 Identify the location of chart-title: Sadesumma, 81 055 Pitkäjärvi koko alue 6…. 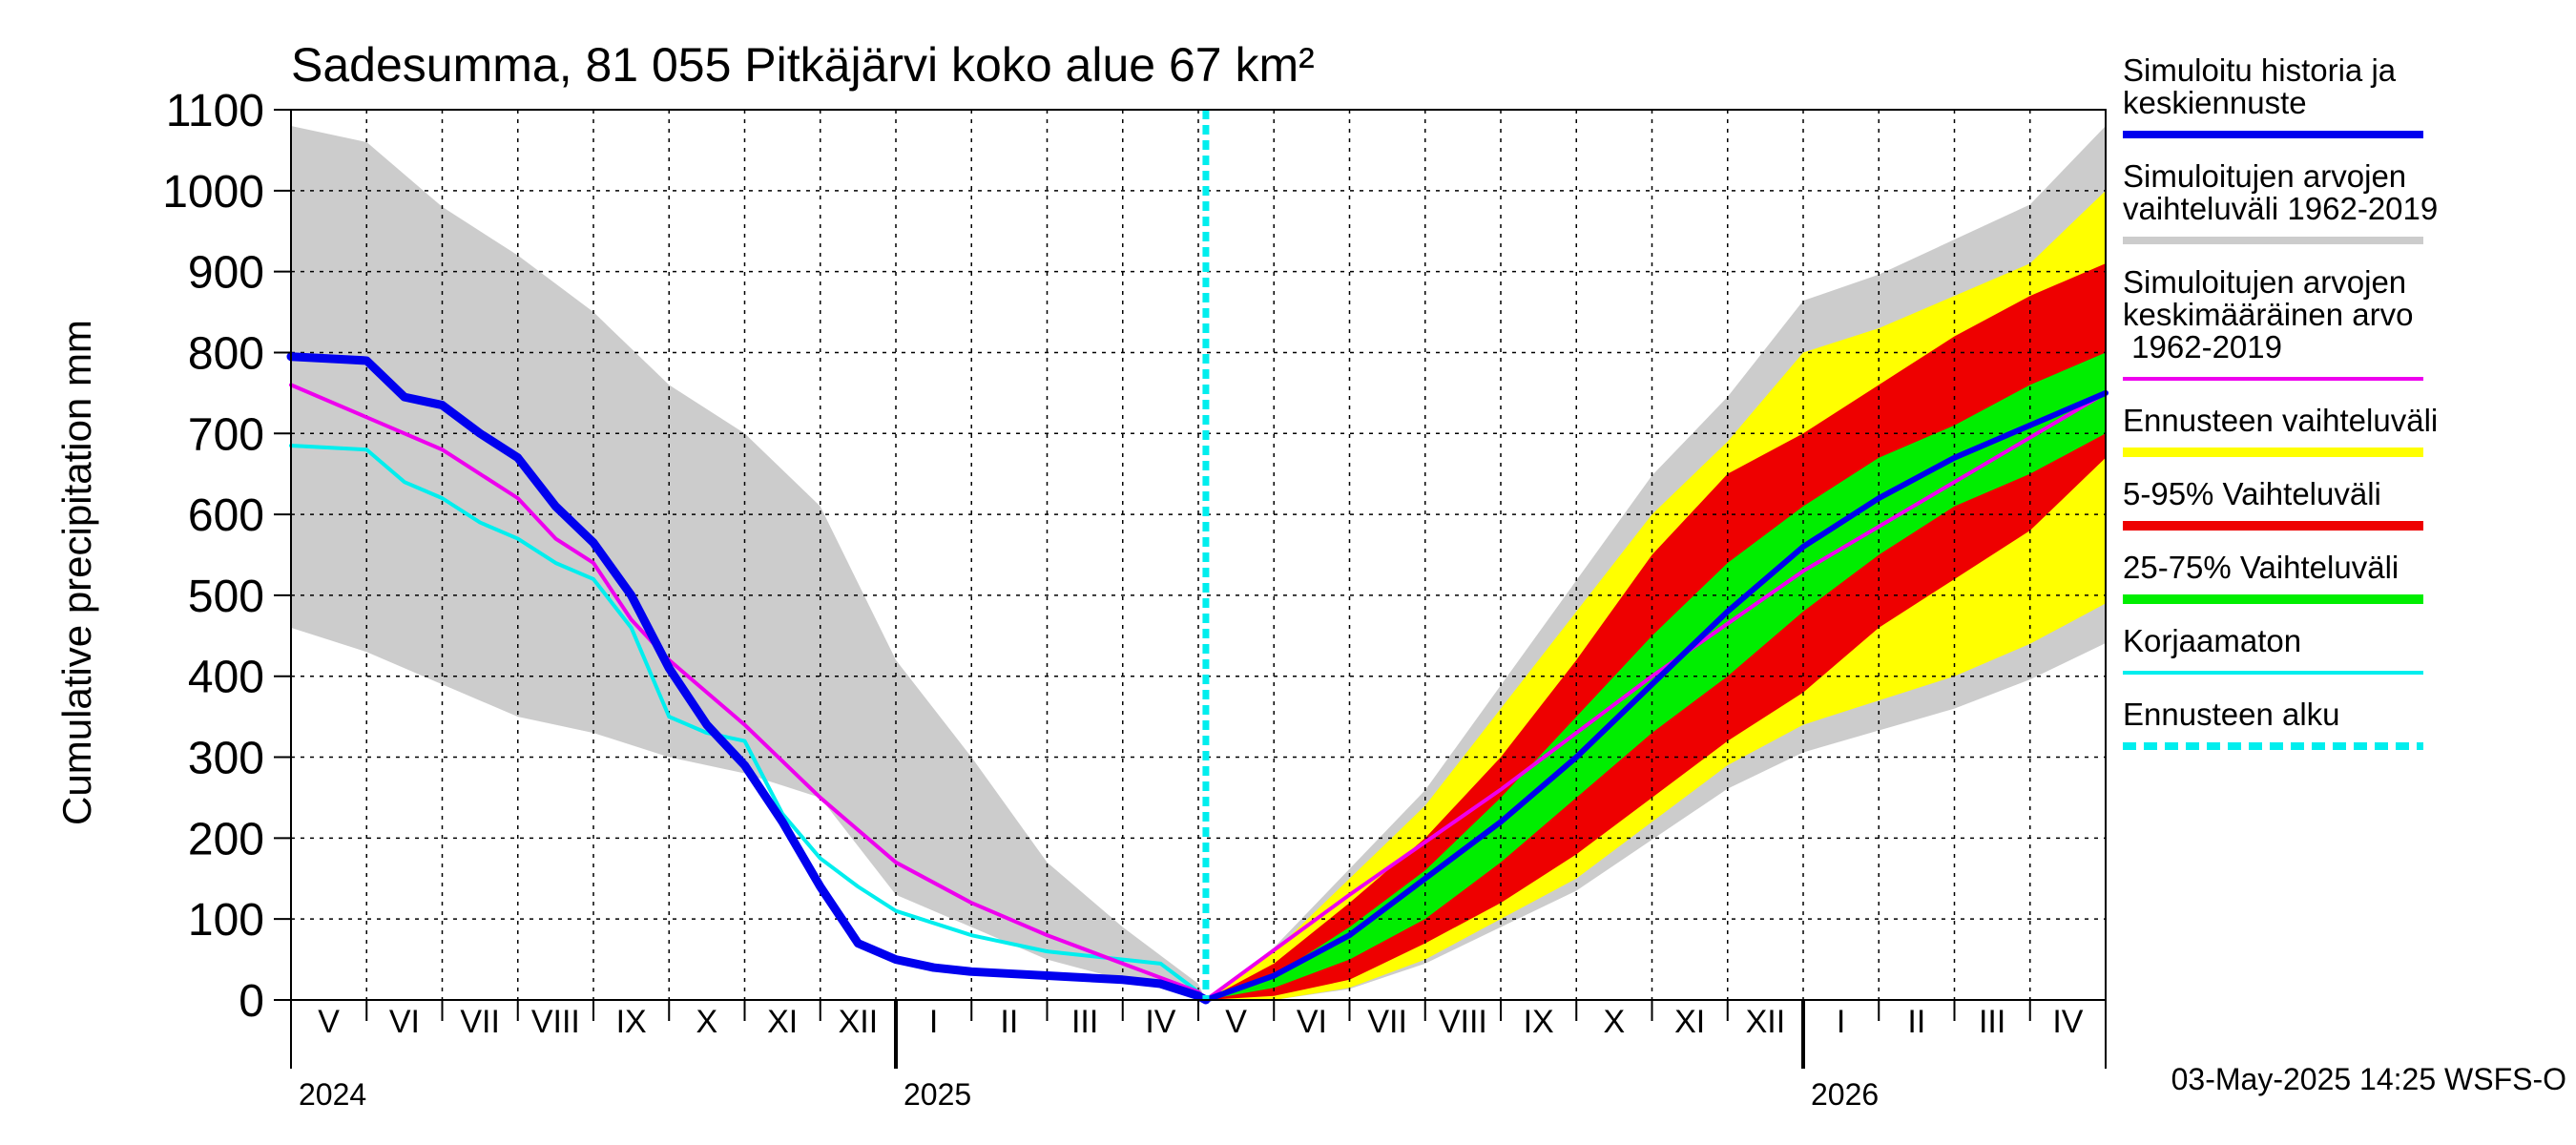
(803, 65).